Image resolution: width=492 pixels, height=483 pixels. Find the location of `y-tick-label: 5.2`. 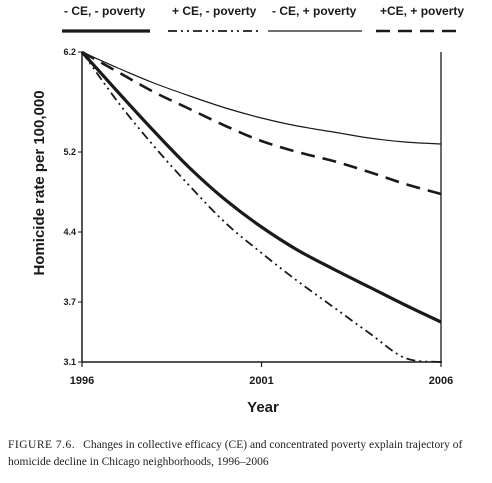

y-tick-label: 5.2 is located at coordinates (69, 152).